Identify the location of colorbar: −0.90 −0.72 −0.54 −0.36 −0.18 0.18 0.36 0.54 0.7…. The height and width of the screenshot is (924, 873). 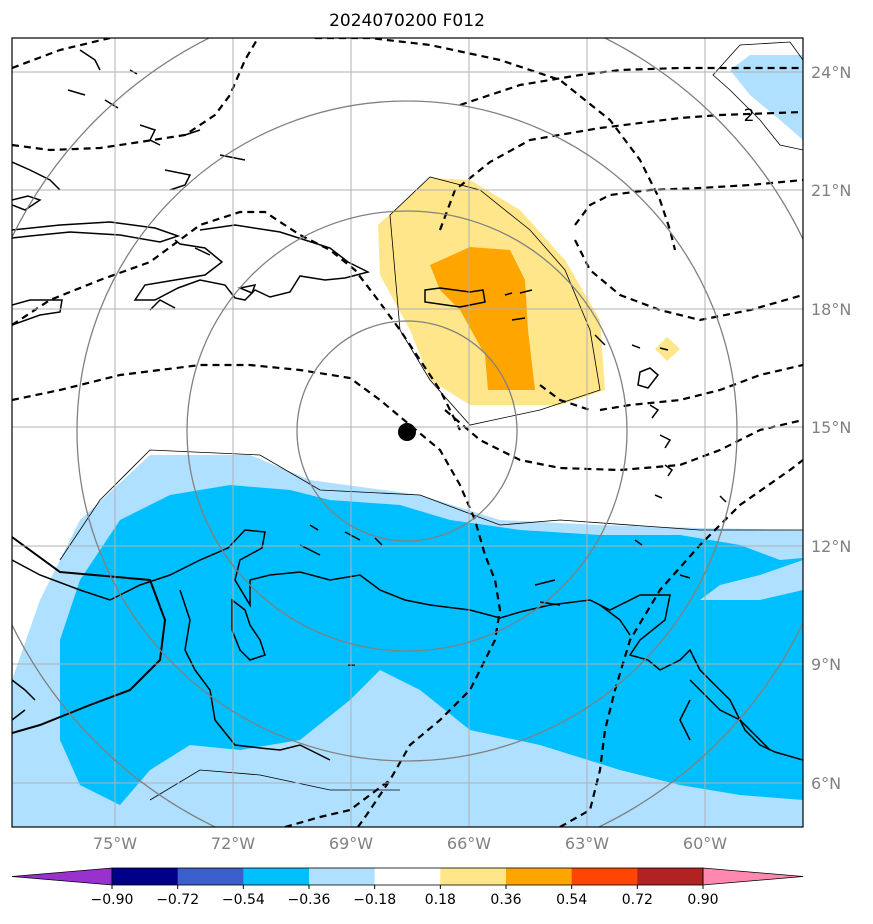
(407, 887).